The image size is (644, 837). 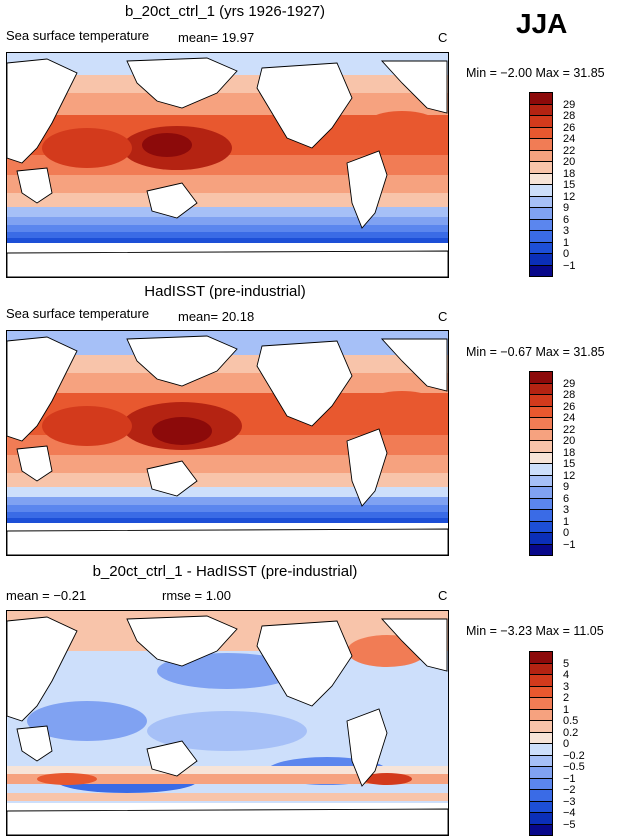 I want to click on panel-2-mean: mean= 20.18, so click(x=216, y=316).